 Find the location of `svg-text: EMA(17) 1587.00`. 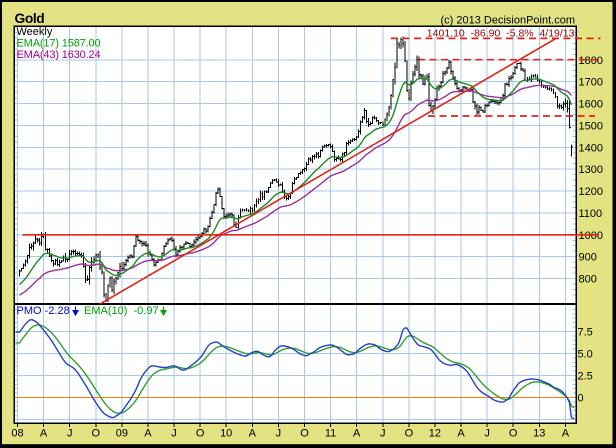

svg-text: EMA(17) 1587.00 is located at coordinates (59, 44).